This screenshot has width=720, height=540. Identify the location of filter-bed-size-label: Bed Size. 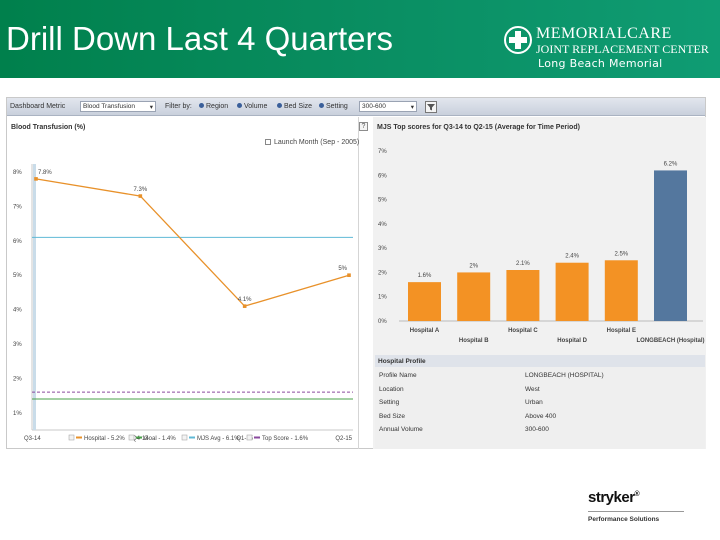
(298, 106).